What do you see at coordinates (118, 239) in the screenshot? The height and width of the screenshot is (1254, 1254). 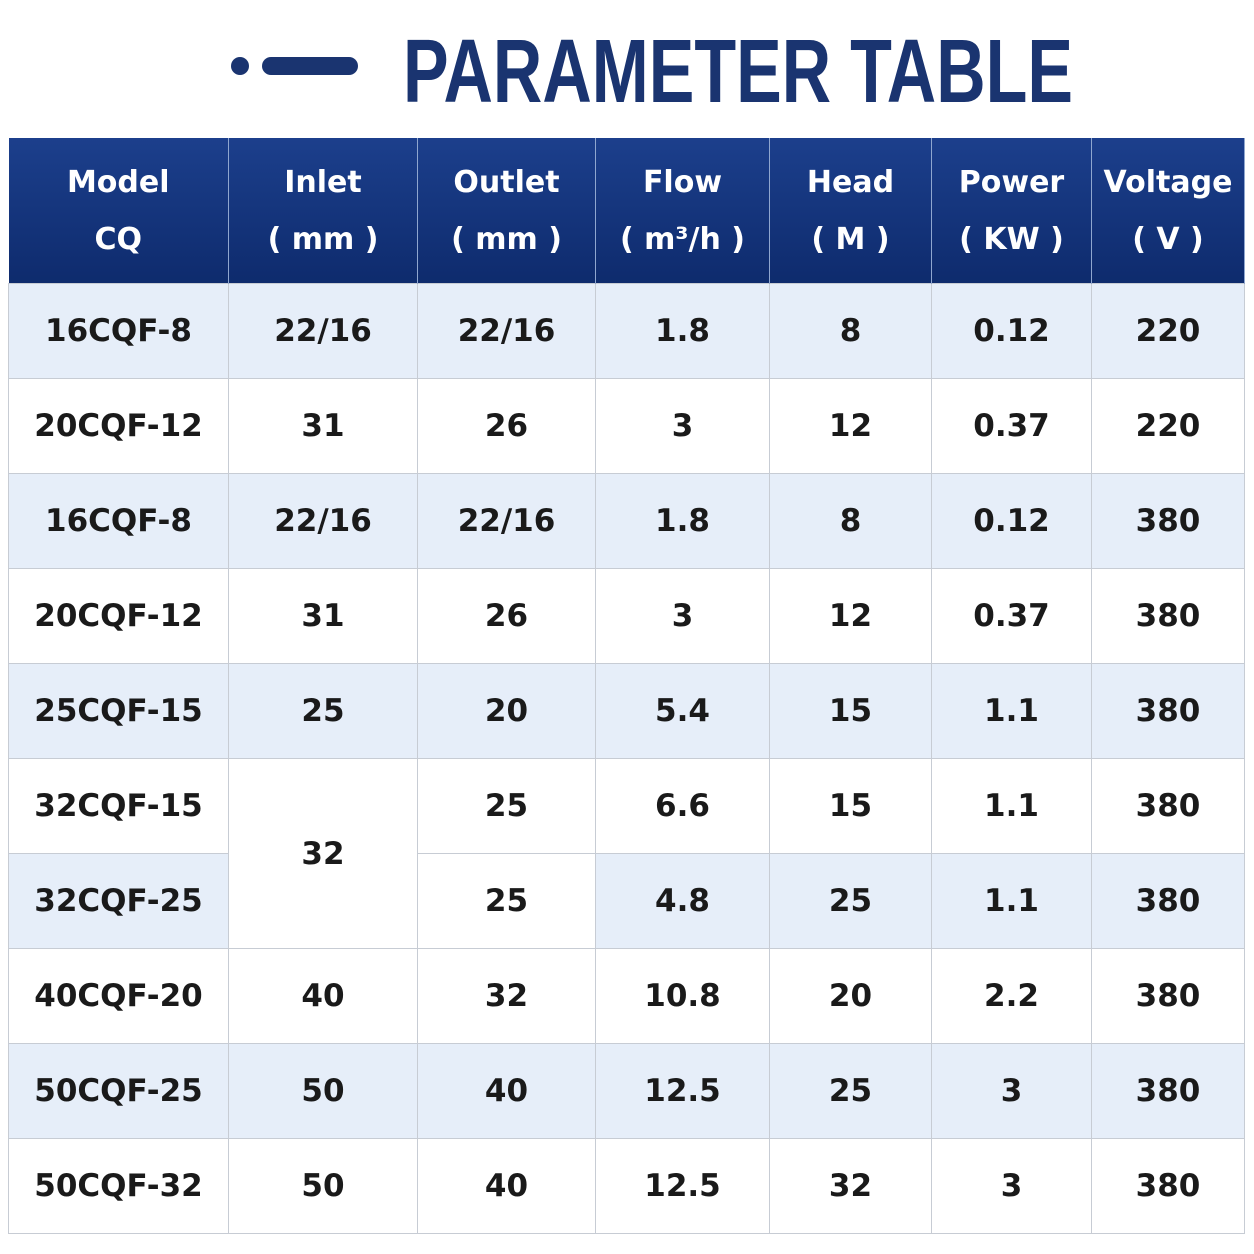 I see `header-line: CQ` at bounding box center [118, 239].